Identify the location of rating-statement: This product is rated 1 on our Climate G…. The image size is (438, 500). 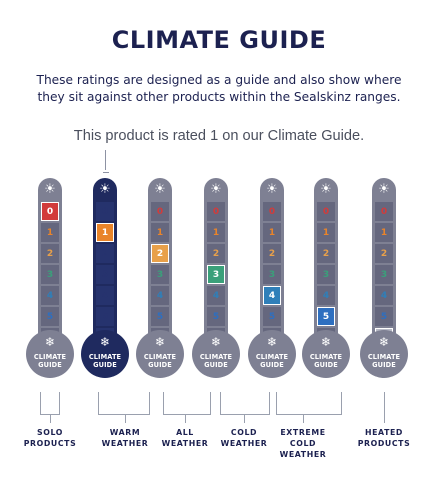
(219, 136).